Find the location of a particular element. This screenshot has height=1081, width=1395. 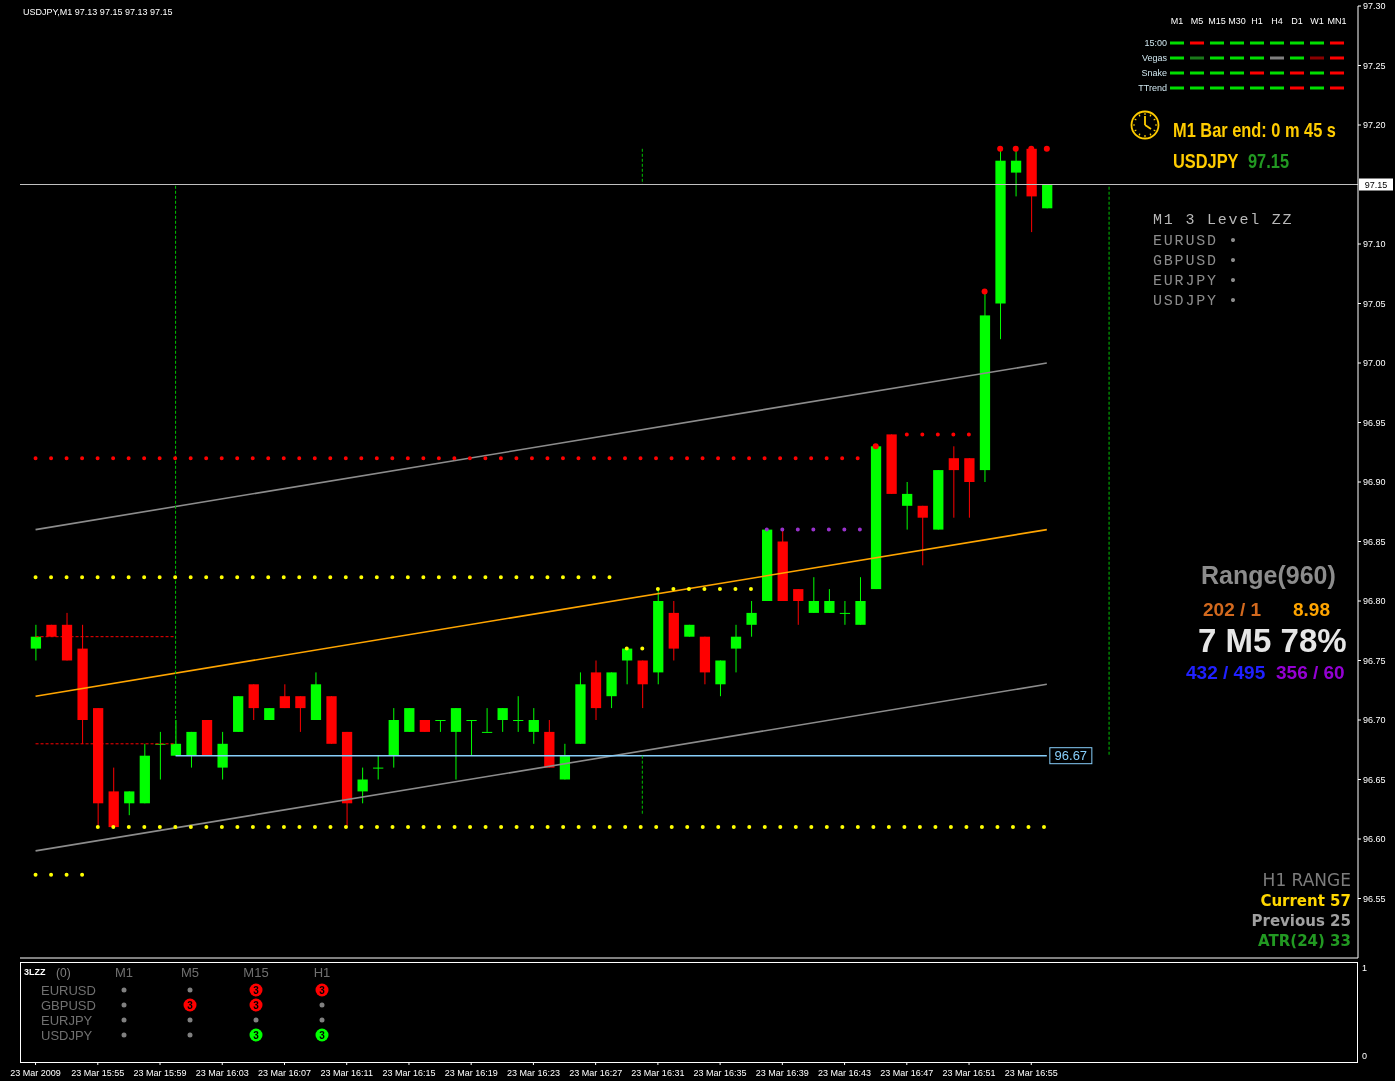

y-tick-label: 96.65 is located at coordinates (1374, 779).